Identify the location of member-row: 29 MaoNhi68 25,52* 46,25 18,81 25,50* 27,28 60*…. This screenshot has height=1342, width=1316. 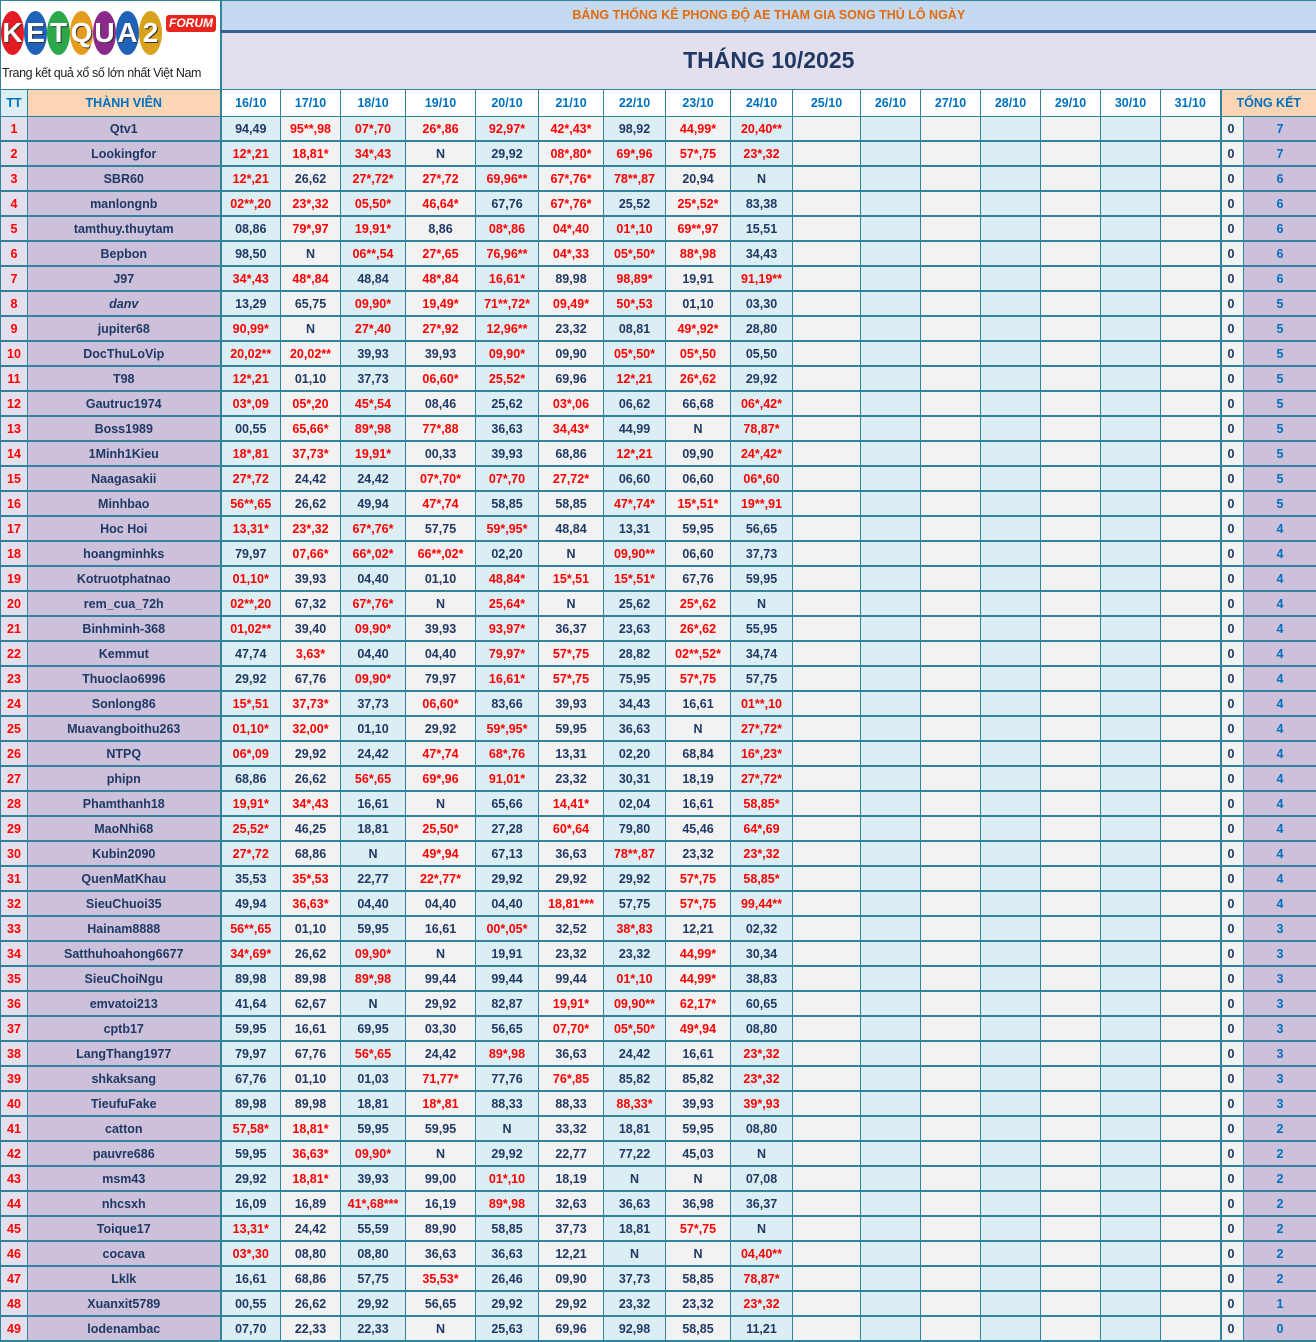
(658, 828).